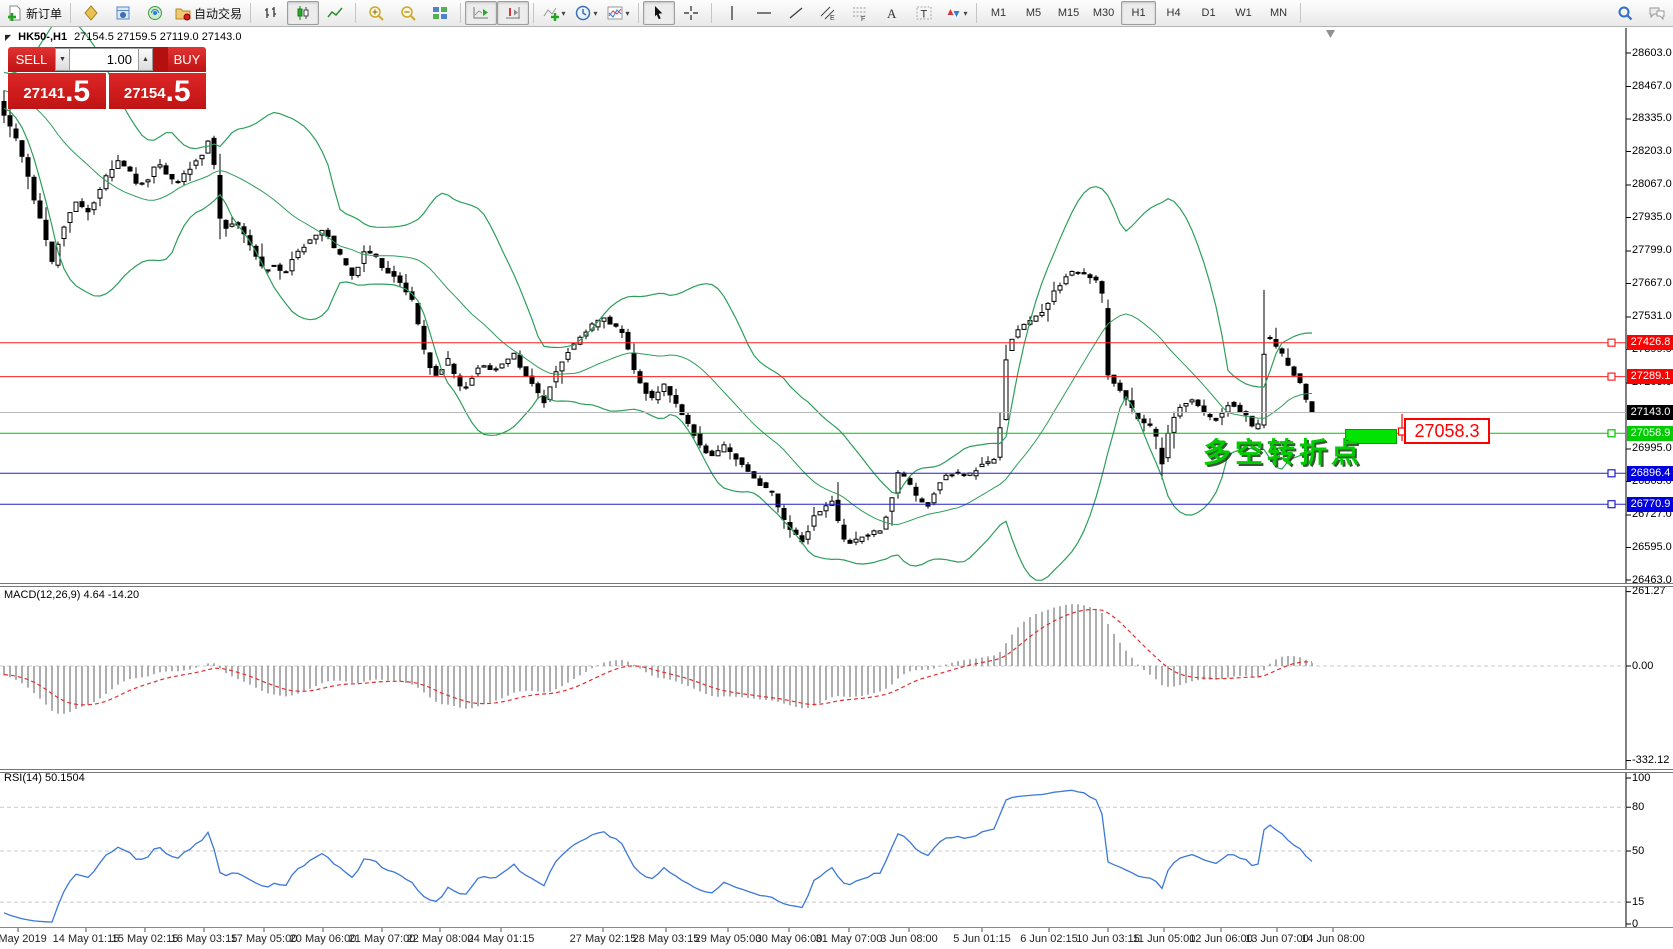 The height and width of the screenshot is (949, 1673). I want to click on collapse-arrow-icon, so click(8, 37).